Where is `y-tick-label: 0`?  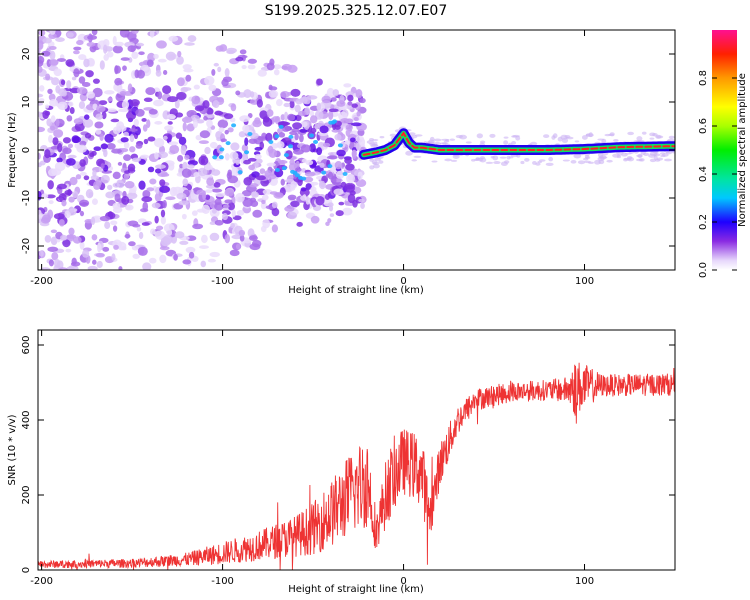 y-tick-label: 0 is located at coordinates (26, 150).